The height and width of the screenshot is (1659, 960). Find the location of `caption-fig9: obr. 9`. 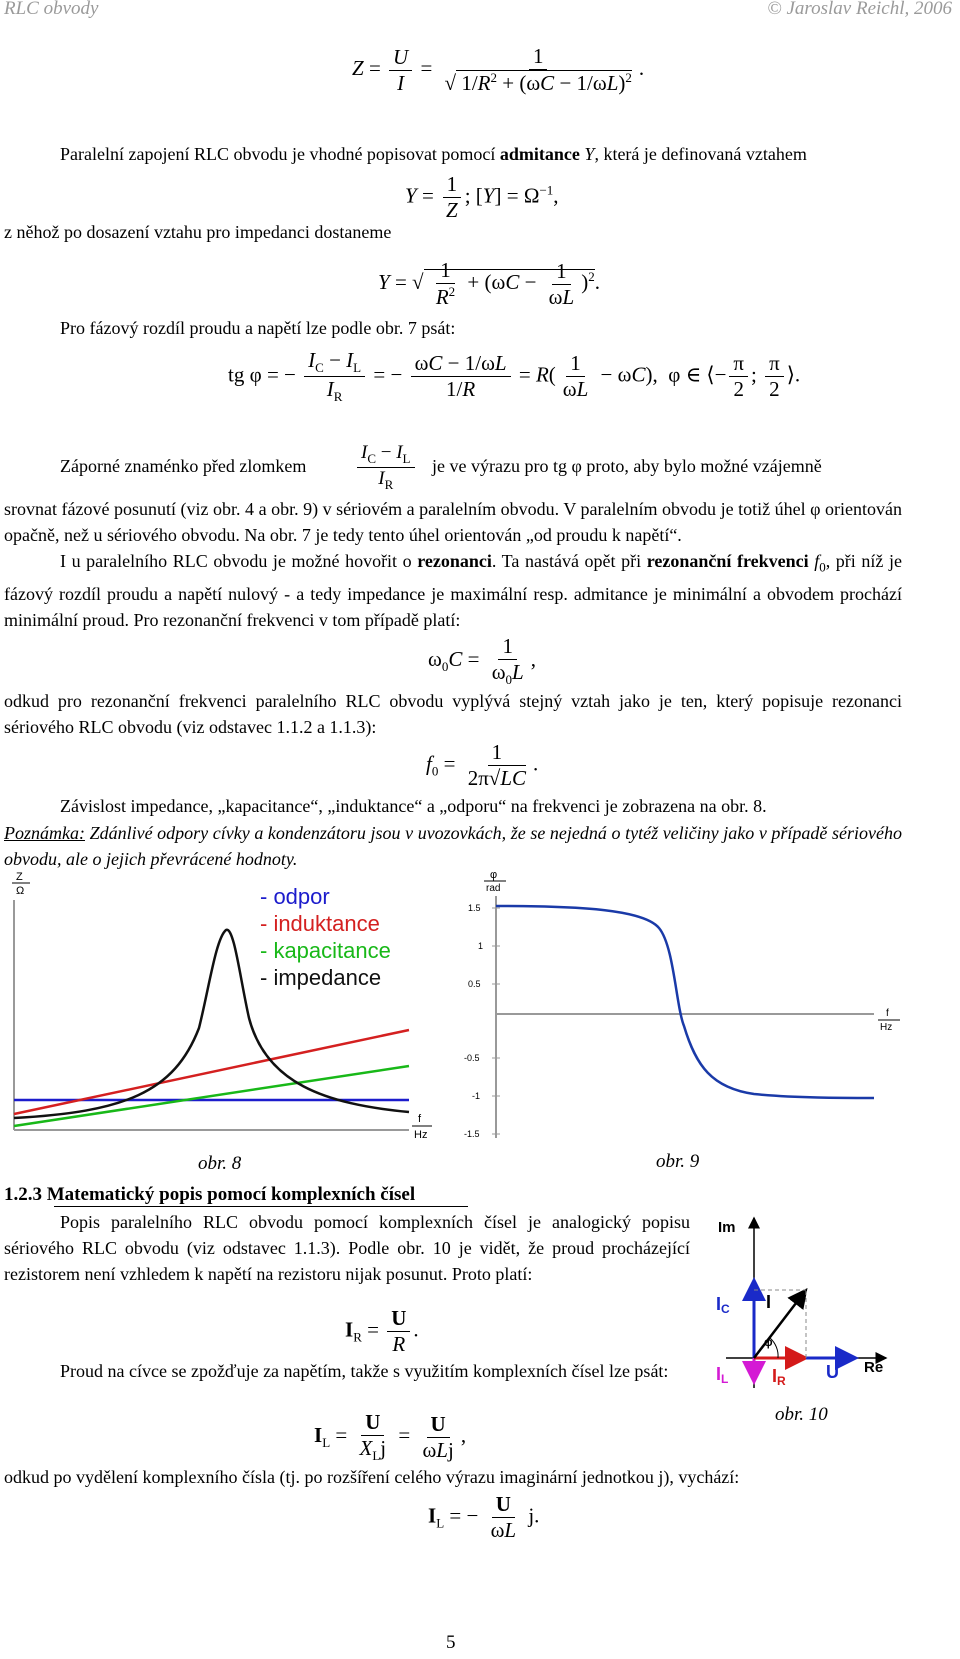

caption-fig9: obr. 9 is located at coordinates (678, 1161).